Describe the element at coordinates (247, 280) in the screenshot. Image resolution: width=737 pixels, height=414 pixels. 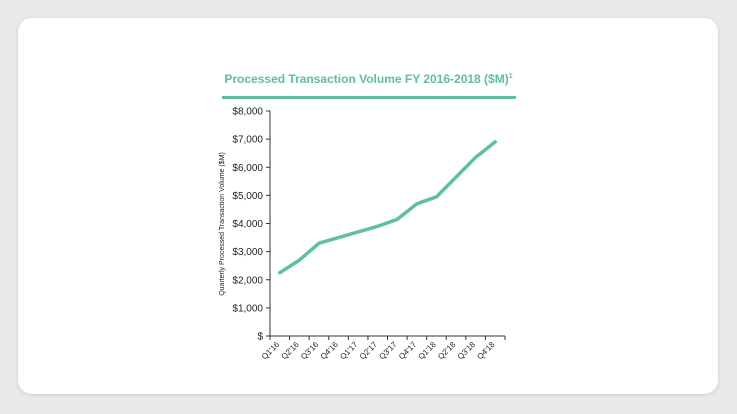
I see `y-tick-label: $2,000` at that location.